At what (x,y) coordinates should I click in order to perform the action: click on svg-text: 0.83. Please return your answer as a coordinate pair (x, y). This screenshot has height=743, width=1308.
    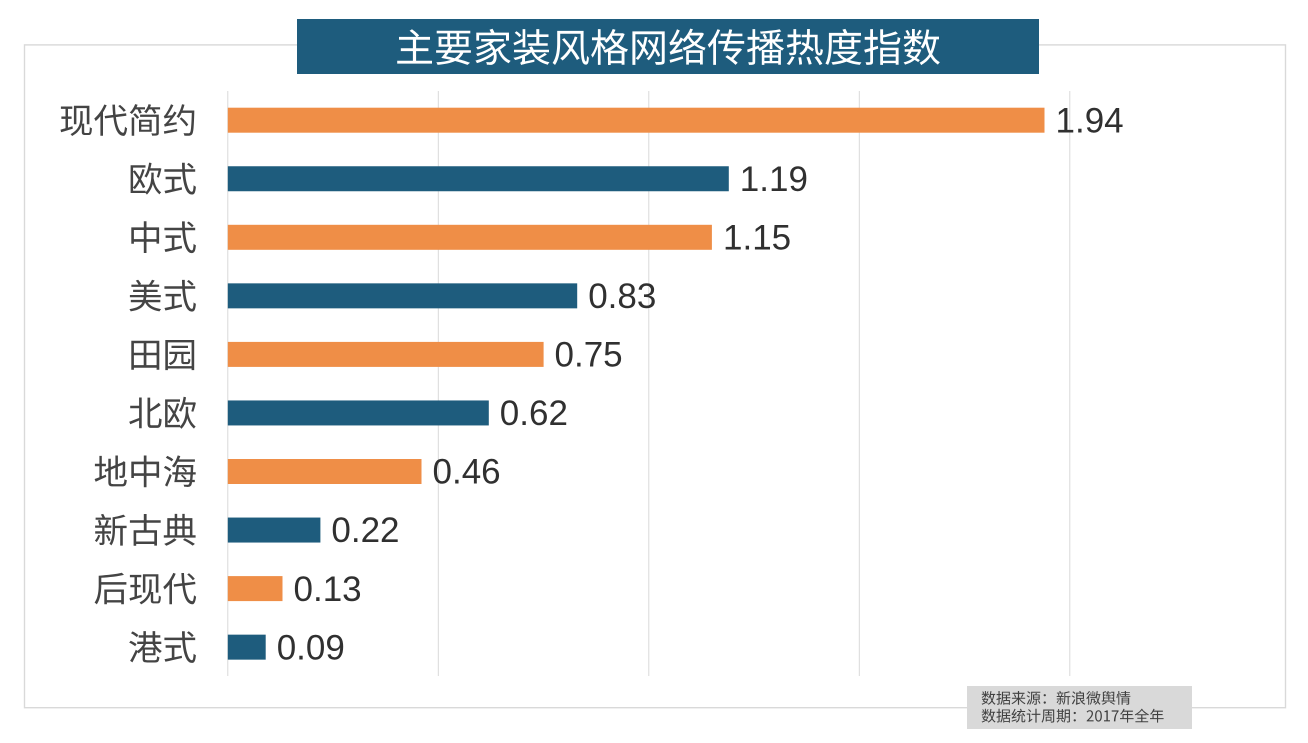
    Looking at the image, I should click on (622, 296).